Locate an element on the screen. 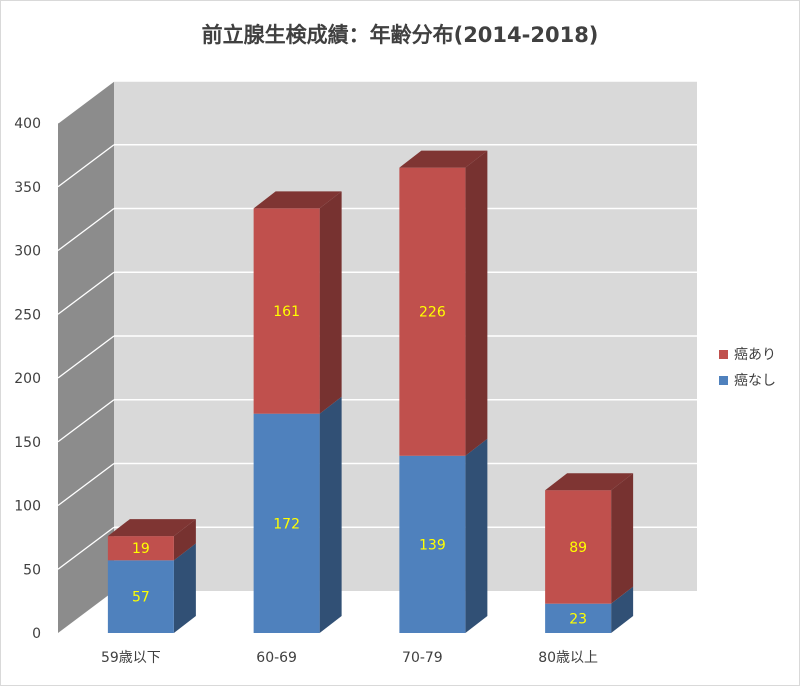 The image size is (800, 686). data-label: 57 is located at coordinates (141, 598).